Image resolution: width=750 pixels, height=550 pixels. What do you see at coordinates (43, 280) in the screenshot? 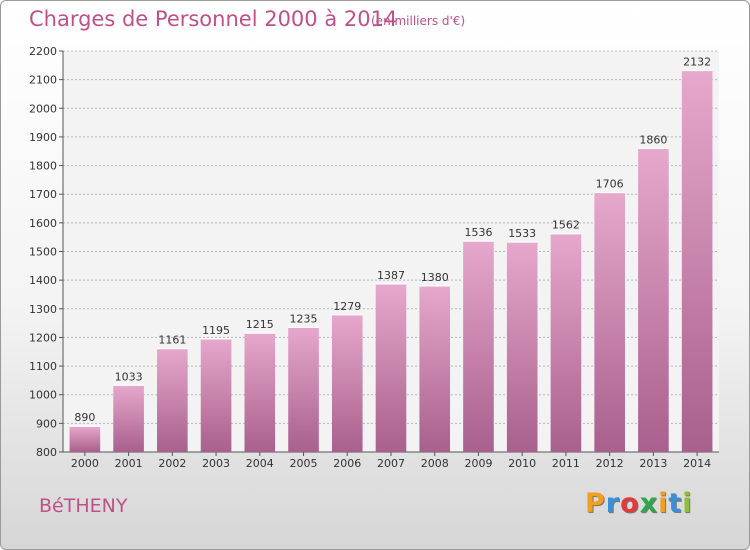
I see `y-tick-label: 1400` at bounding box center [43, 280].